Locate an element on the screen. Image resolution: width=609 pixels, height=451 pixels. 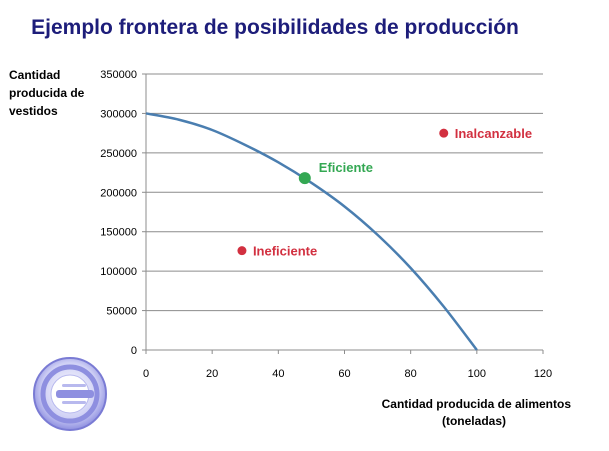
y-axis-title-line-2: producida de is located at coordinates (47, 93).